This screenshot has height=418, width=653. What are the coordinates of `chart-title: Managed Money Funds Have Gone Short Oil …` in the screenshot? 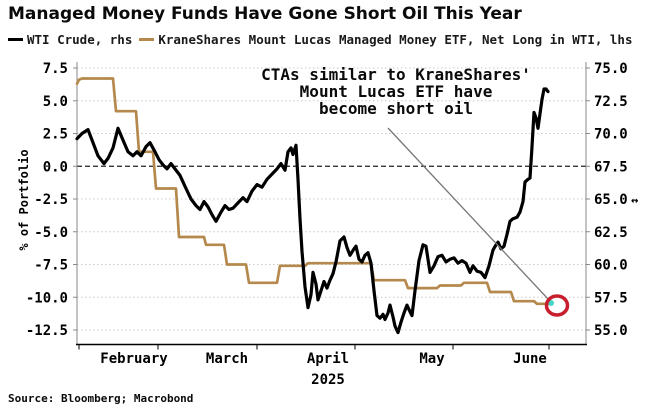 It's located at (265, 14).